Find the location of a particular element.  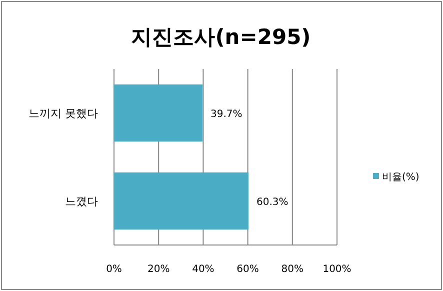

y-tick-label: 느끼지 못했다 is located at coordinates (63, 113).